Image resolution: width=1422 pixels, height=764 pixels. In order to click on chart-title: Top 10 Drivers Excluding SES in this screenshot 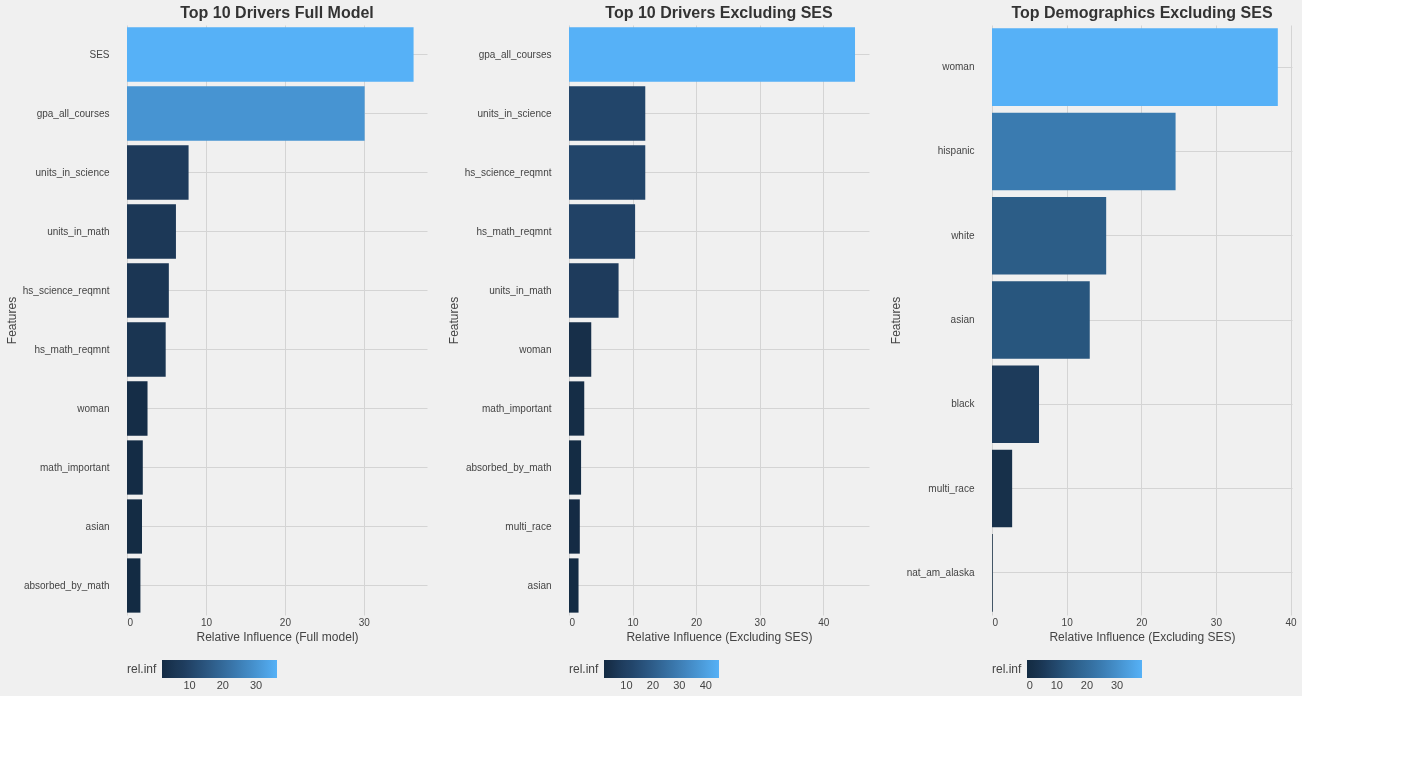, I will do `click(719, 12)`.